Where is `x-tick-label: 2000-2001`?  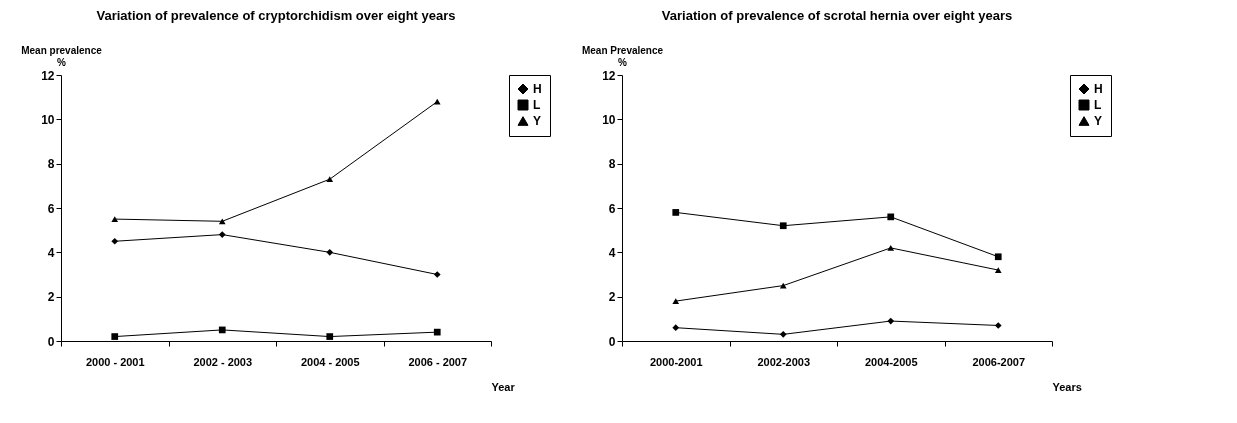
x-tick-label: 2000-2001 is located at coordinates (676, 361).